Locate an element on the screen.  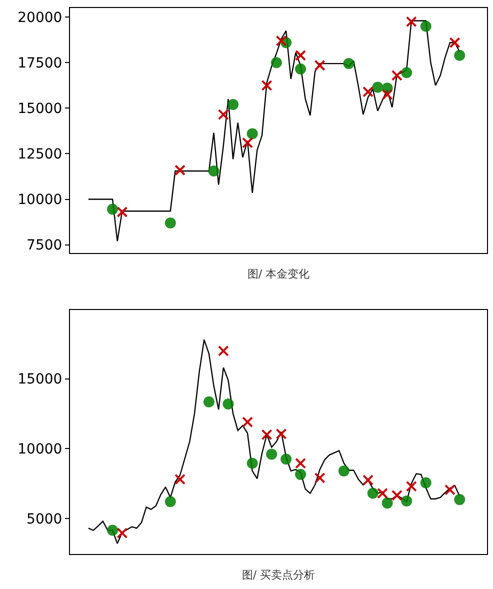
y-tick-label: 7500 is located at coordinates (44, 246).